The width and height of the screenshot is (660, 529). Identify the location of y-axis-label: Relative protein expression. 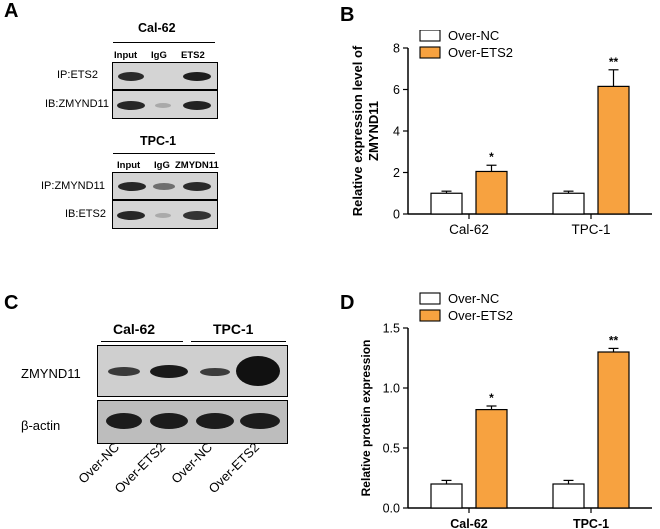
(366, 418).